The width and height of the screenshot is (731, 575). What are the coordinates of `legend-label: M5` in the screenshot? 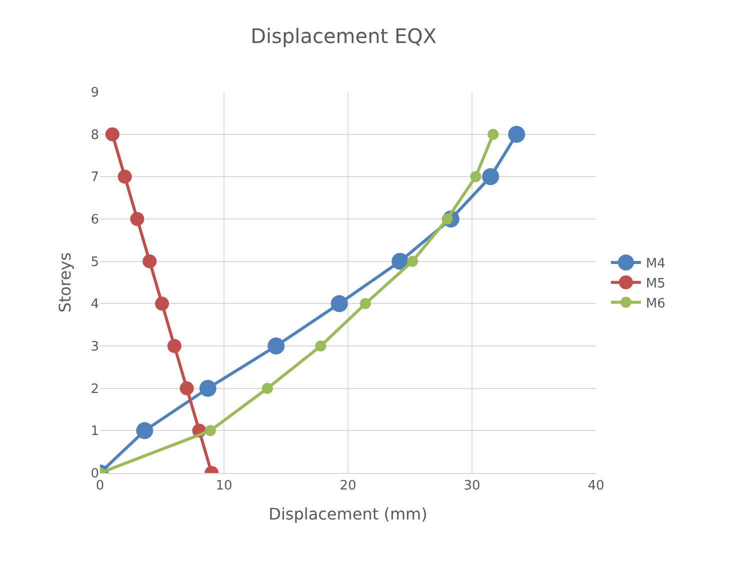 It's located at (656, 284).